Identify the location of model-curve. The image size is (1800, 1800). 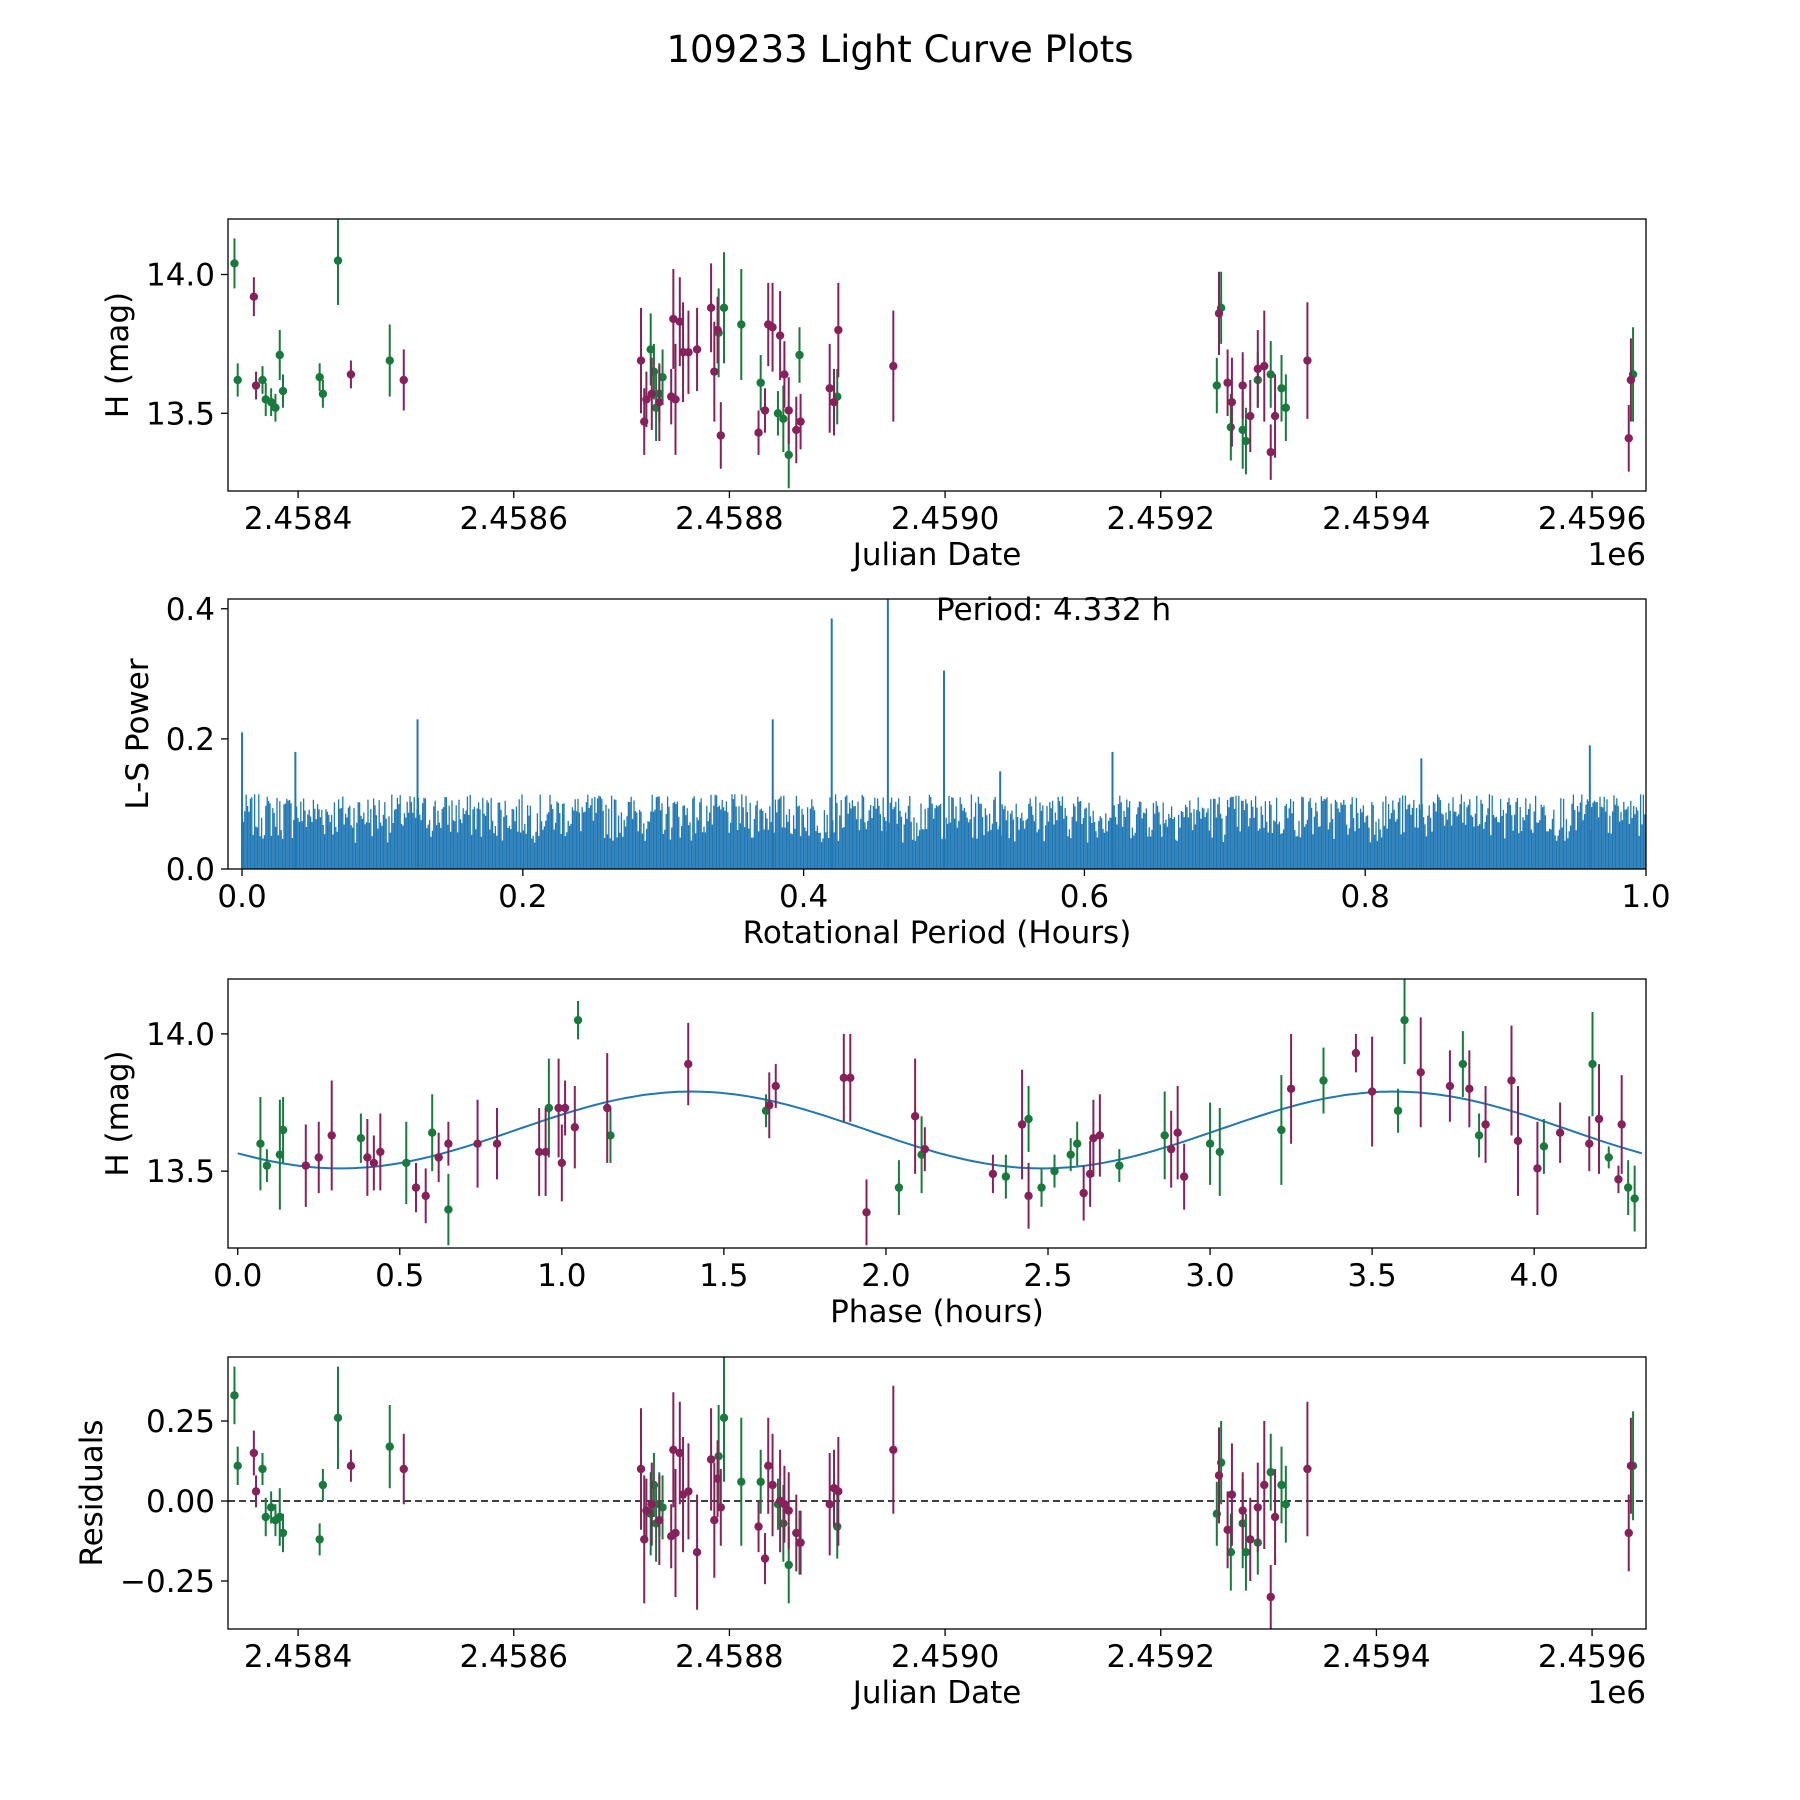
(940, 1130).